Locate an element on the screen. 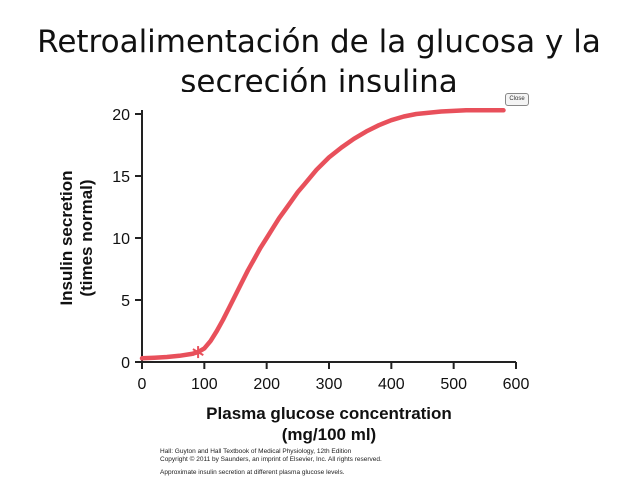  y-tick-label: 10 is located at coordinates (121, 239).